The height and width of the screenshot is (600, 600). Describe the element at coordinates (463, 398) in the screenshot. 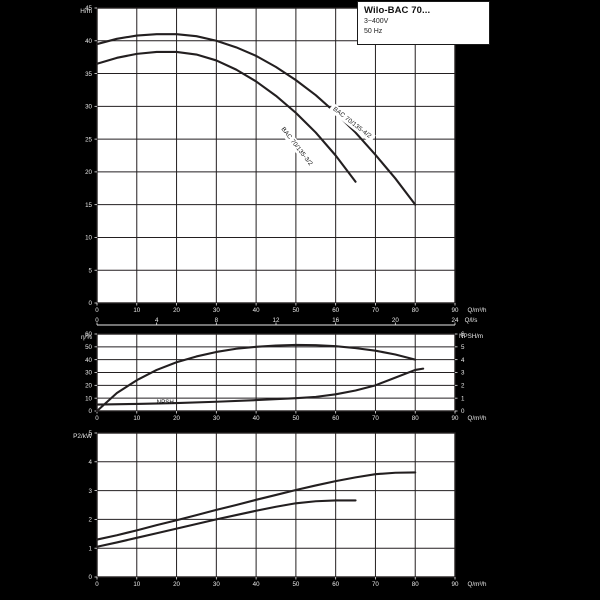

I see `ytick-label-right: 1` at that location.